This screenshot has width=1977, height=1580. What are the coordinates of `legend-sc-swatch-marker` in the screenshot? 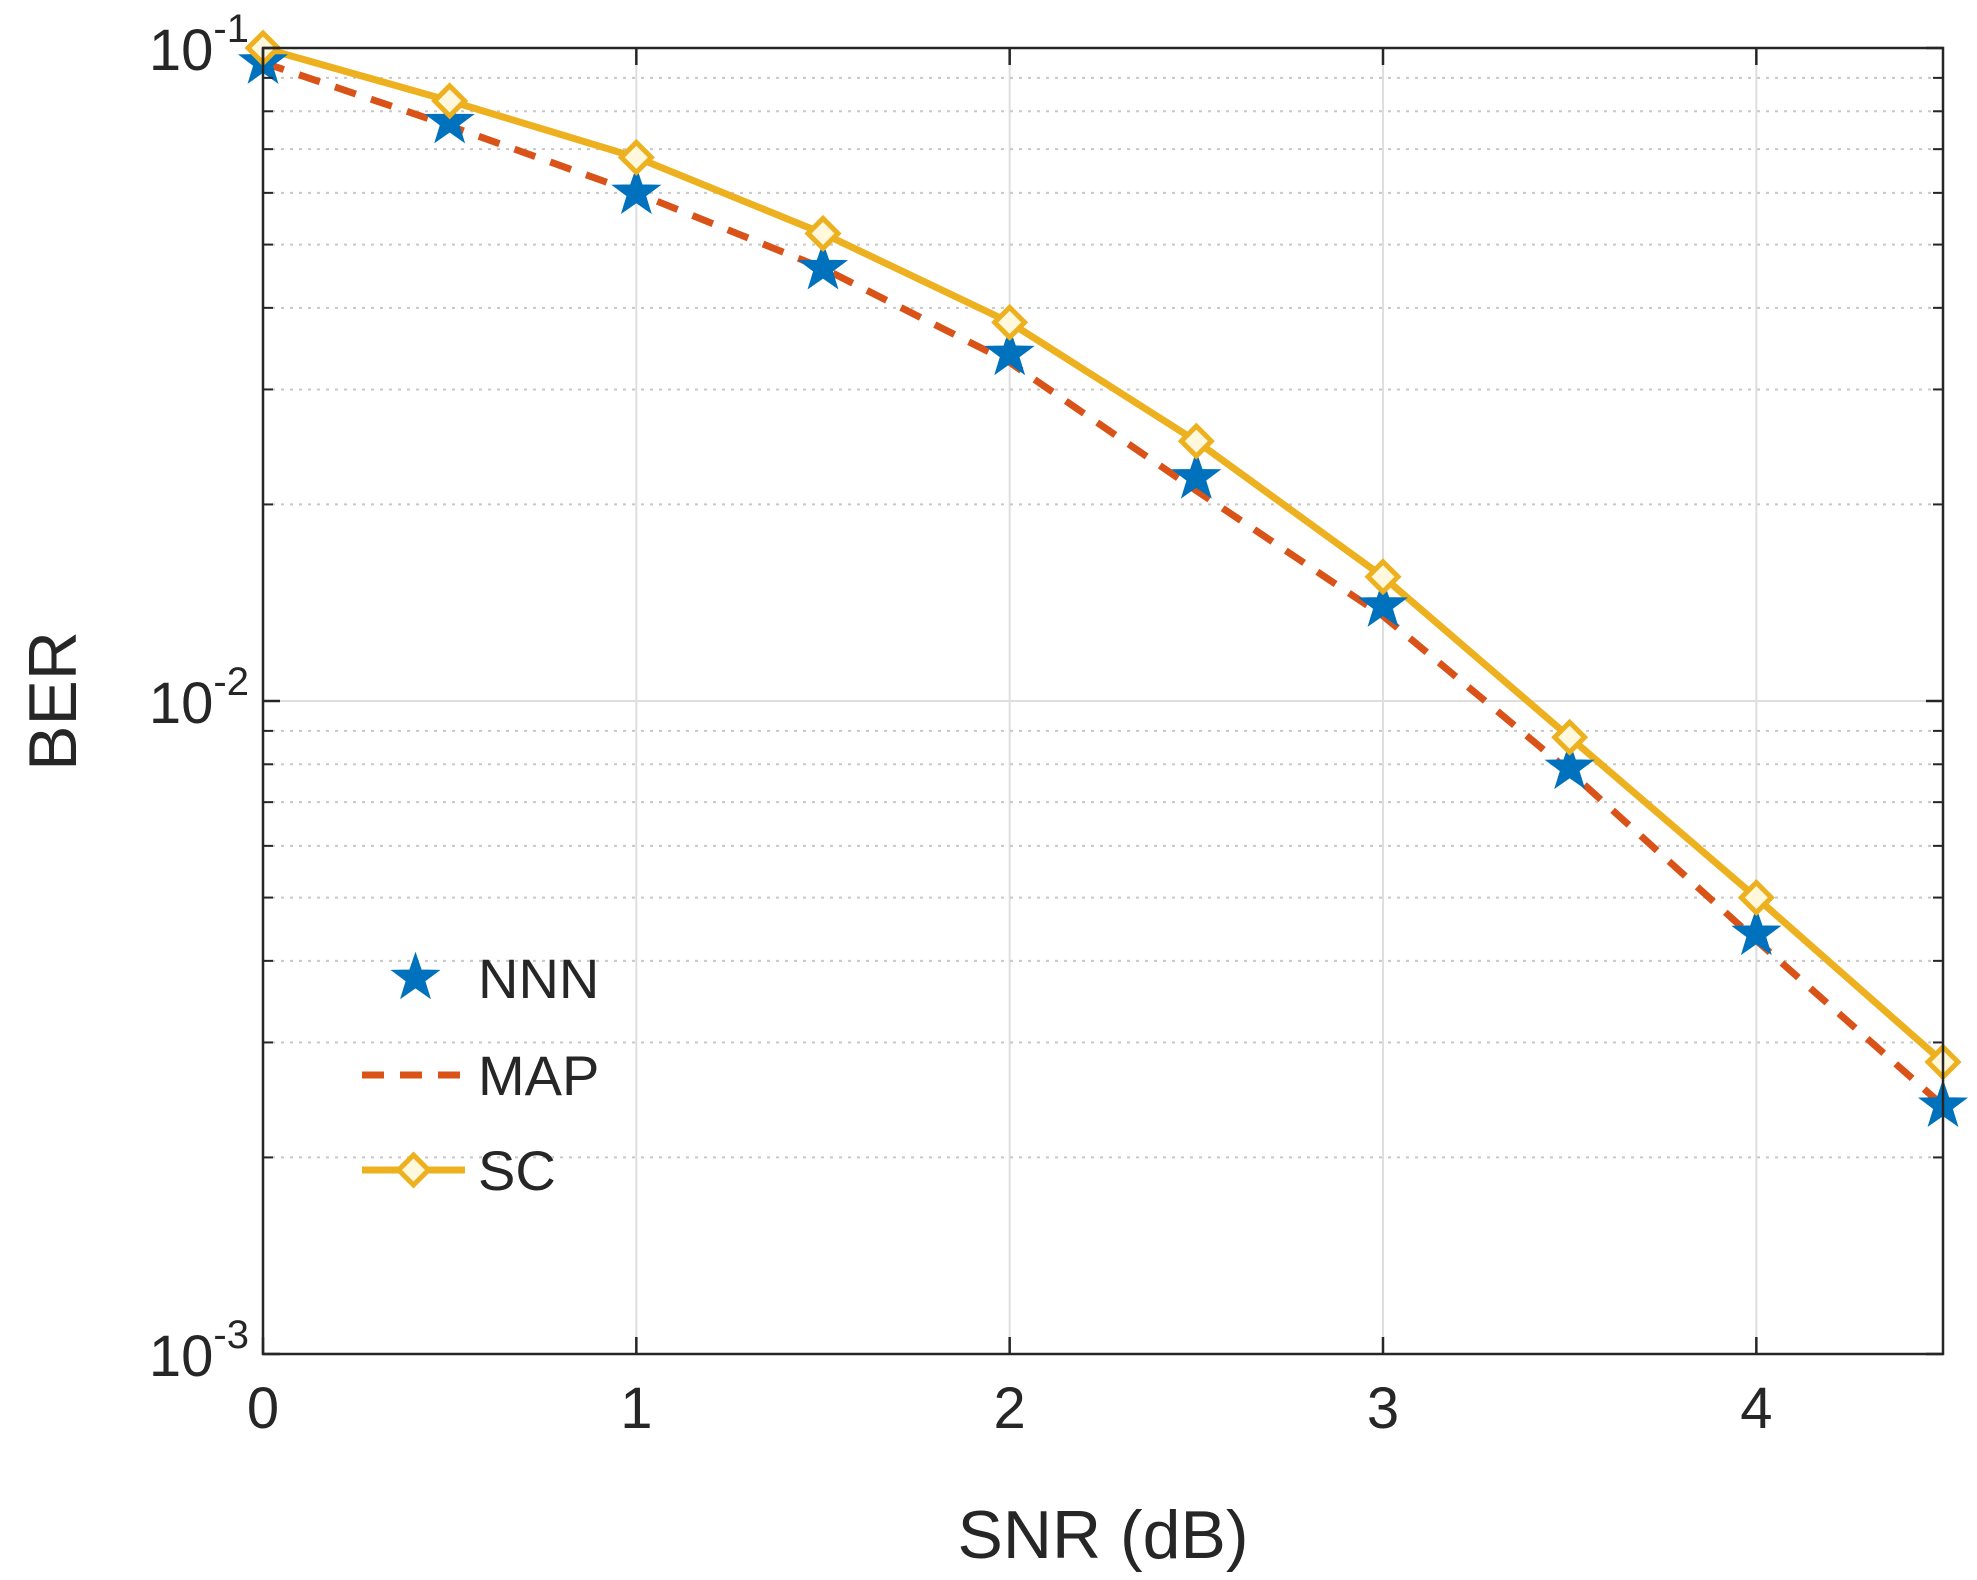 It's located at (413, 1170).